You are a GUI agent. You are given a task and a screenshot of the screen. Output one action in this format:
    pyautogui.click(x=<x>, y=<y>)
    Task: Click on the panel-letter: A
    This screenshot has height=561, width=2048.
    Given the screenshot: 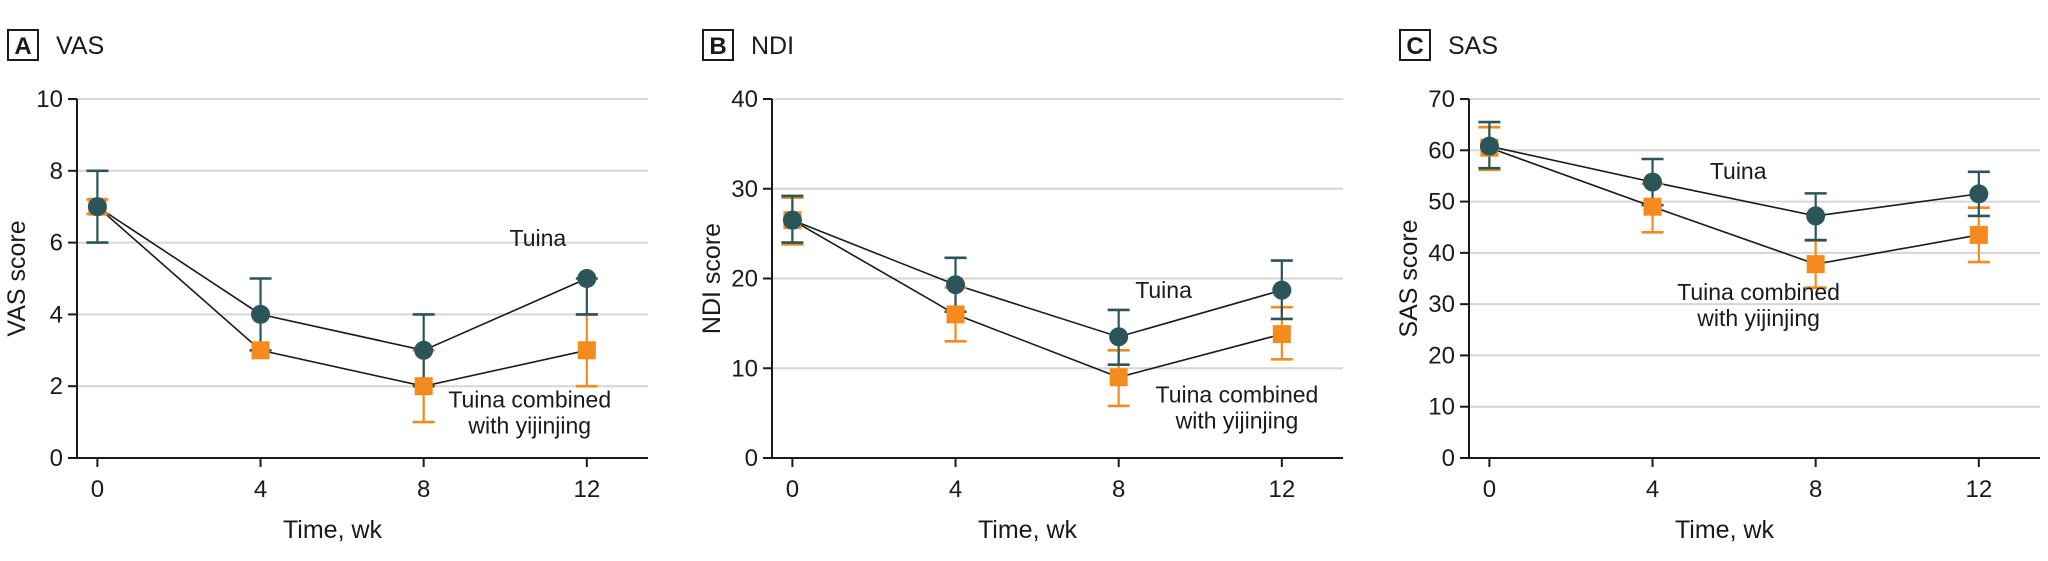 What is the action you would take?
    pyautogui.click(x=22, y=46)
    